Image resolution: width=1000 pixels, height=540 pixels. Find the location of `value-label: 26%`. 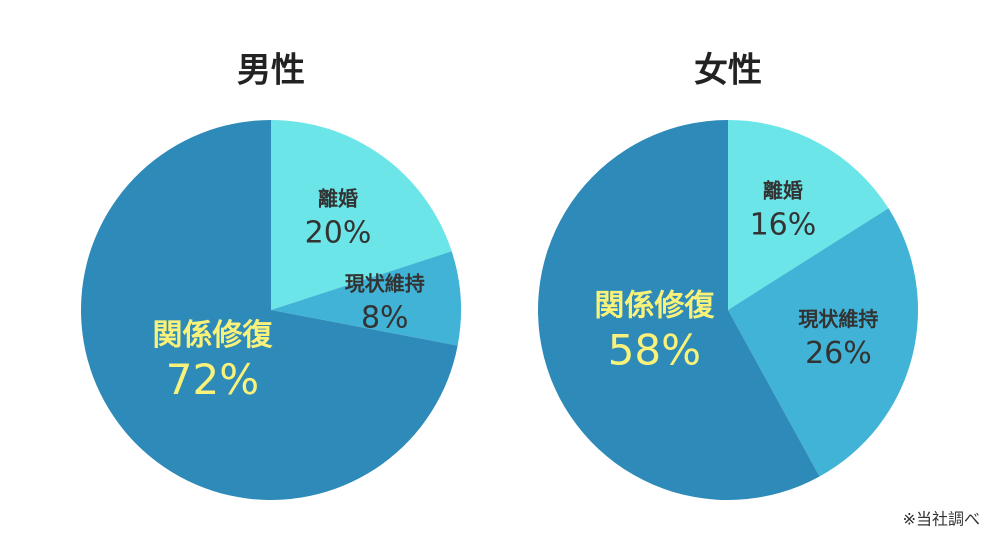

value-label: 26% is located at coordinates (838, 353).